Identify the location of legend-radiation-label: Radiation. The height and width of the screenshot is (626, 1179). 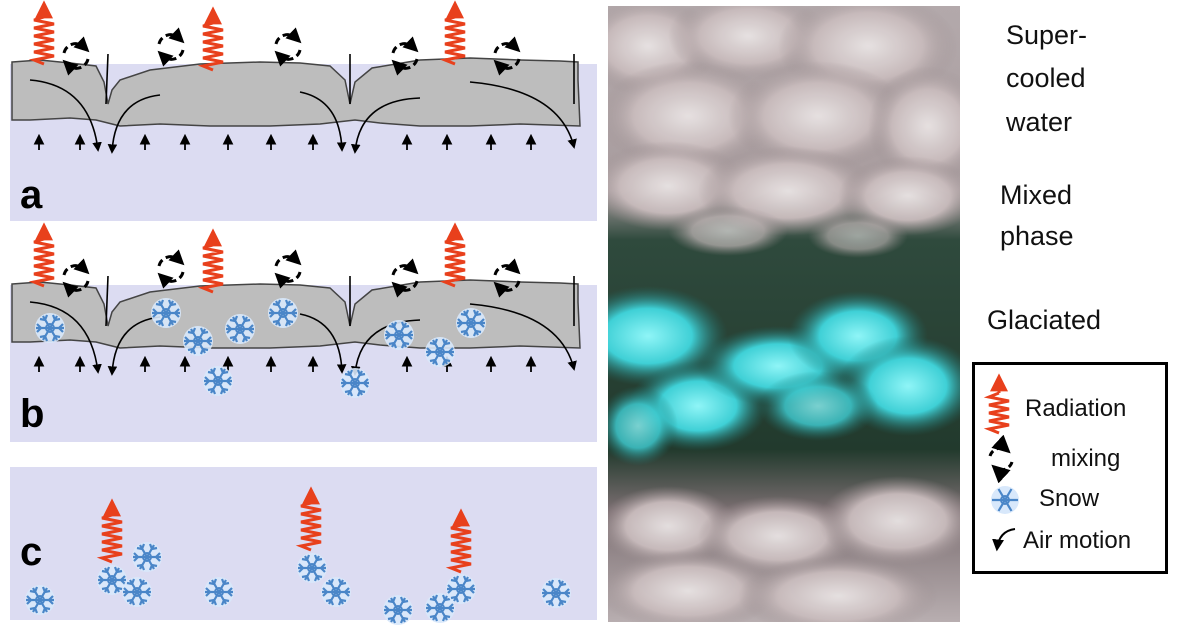
(1076, 408).